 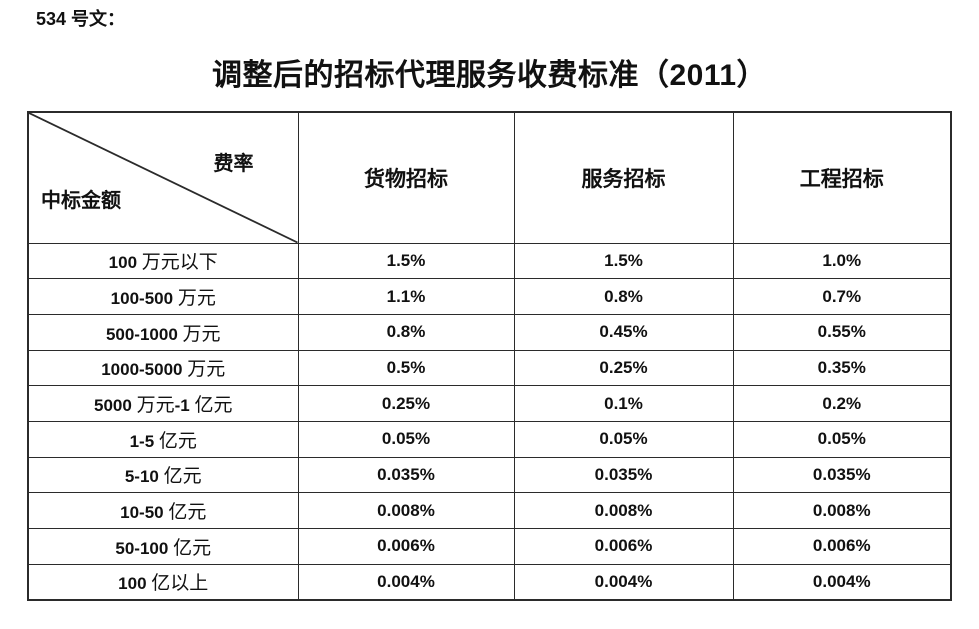 I want to click on table-row: 500-1000 万元 0.8% 0.45% 0.55%, so click(x=489, y=332).